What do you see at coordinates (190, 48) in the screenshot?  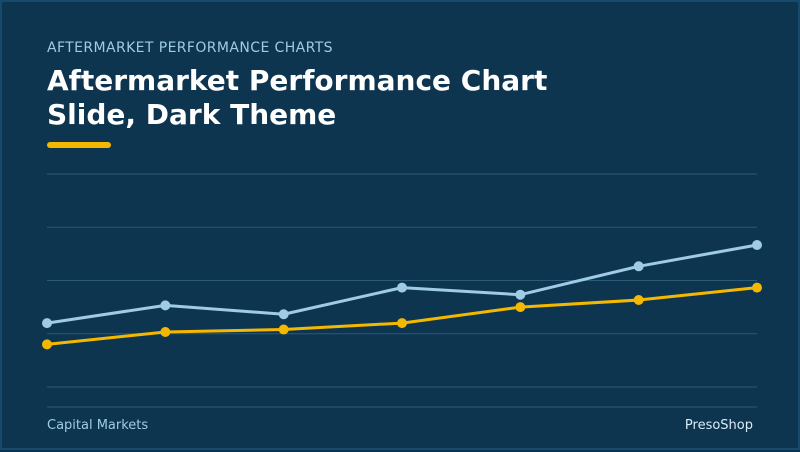 I see `eyebrow-label: AFTERMARKET PERFORMANCE CHARTS` at bounding box center [190, 48].